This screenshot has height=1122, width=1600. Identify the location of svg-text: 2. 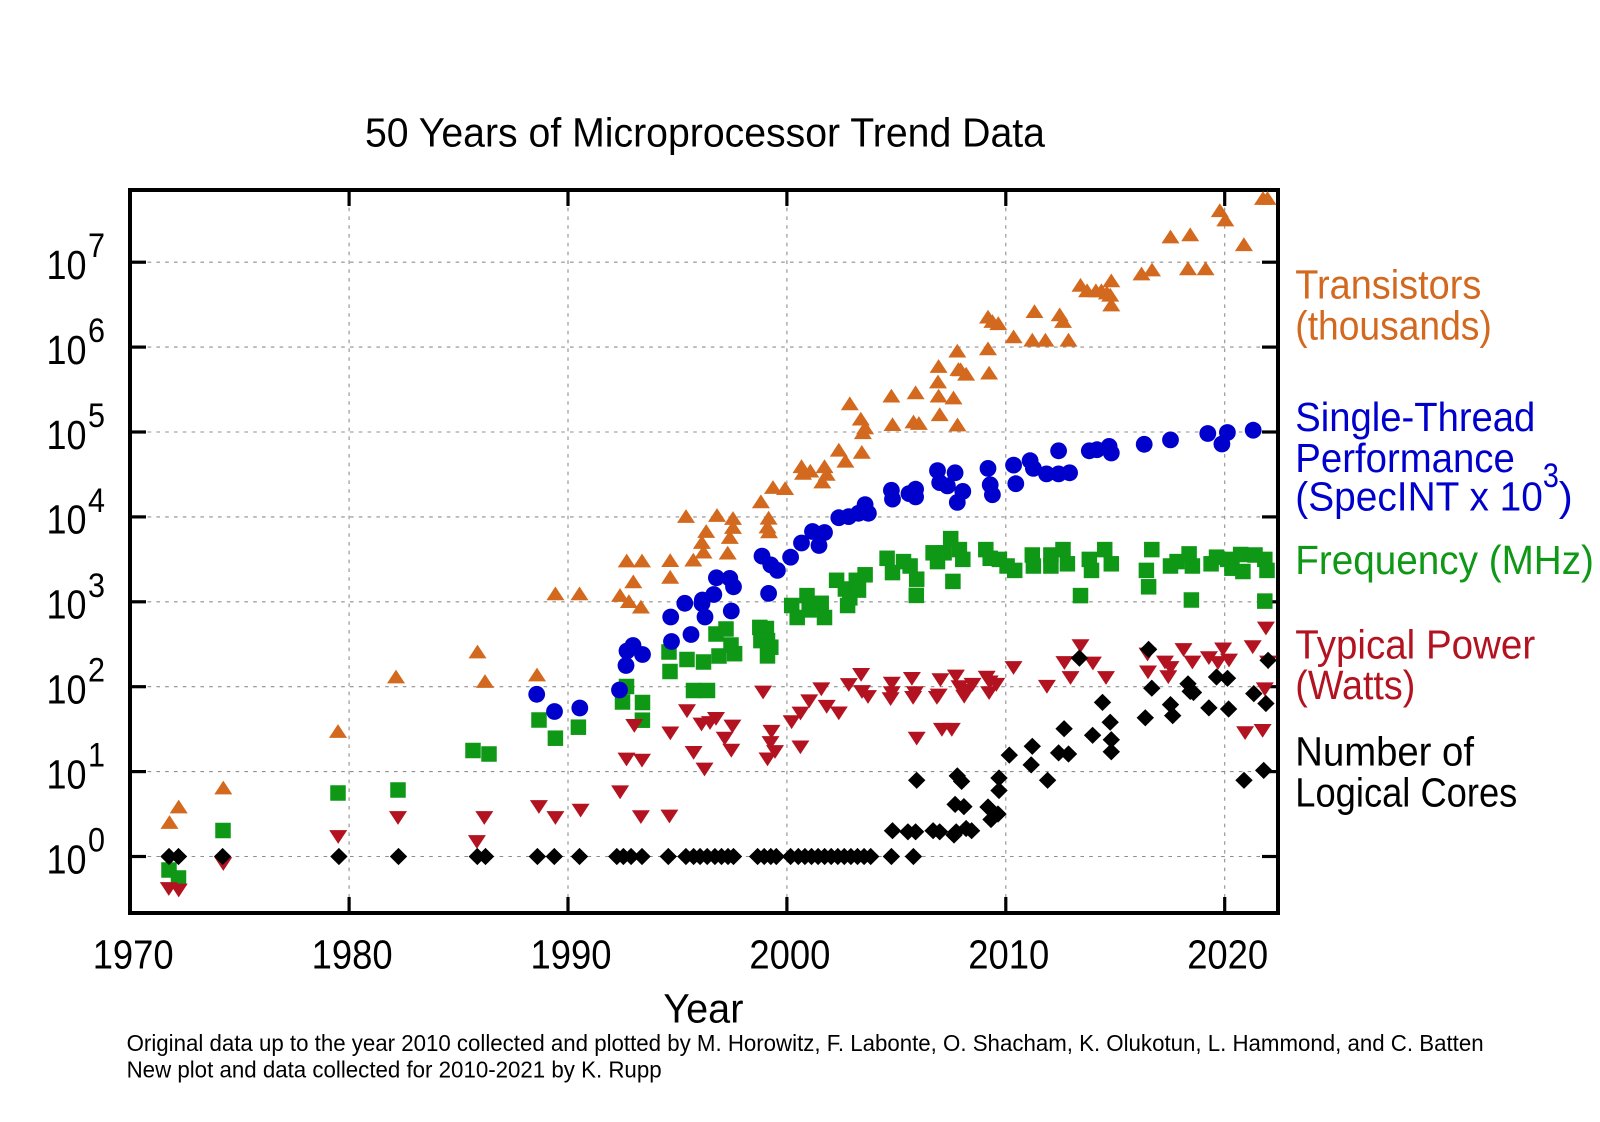
(96, 671).